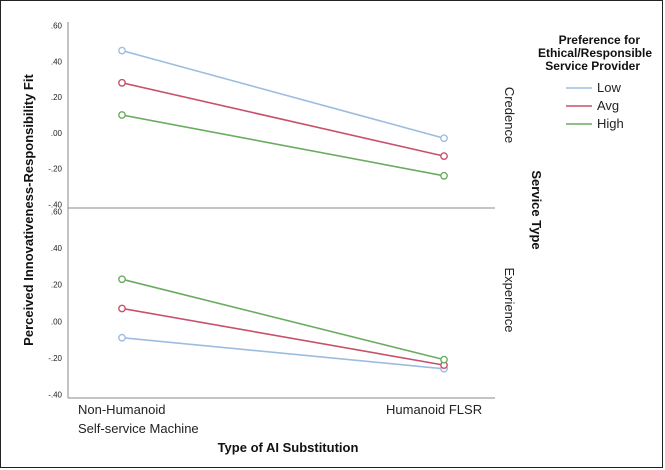 The image size is (665, 470). What do you see at coordinates (55, 394) in the screenshot?
I see `y-tick-label-panel1-5: -.40` at bounding box center [55, 394].